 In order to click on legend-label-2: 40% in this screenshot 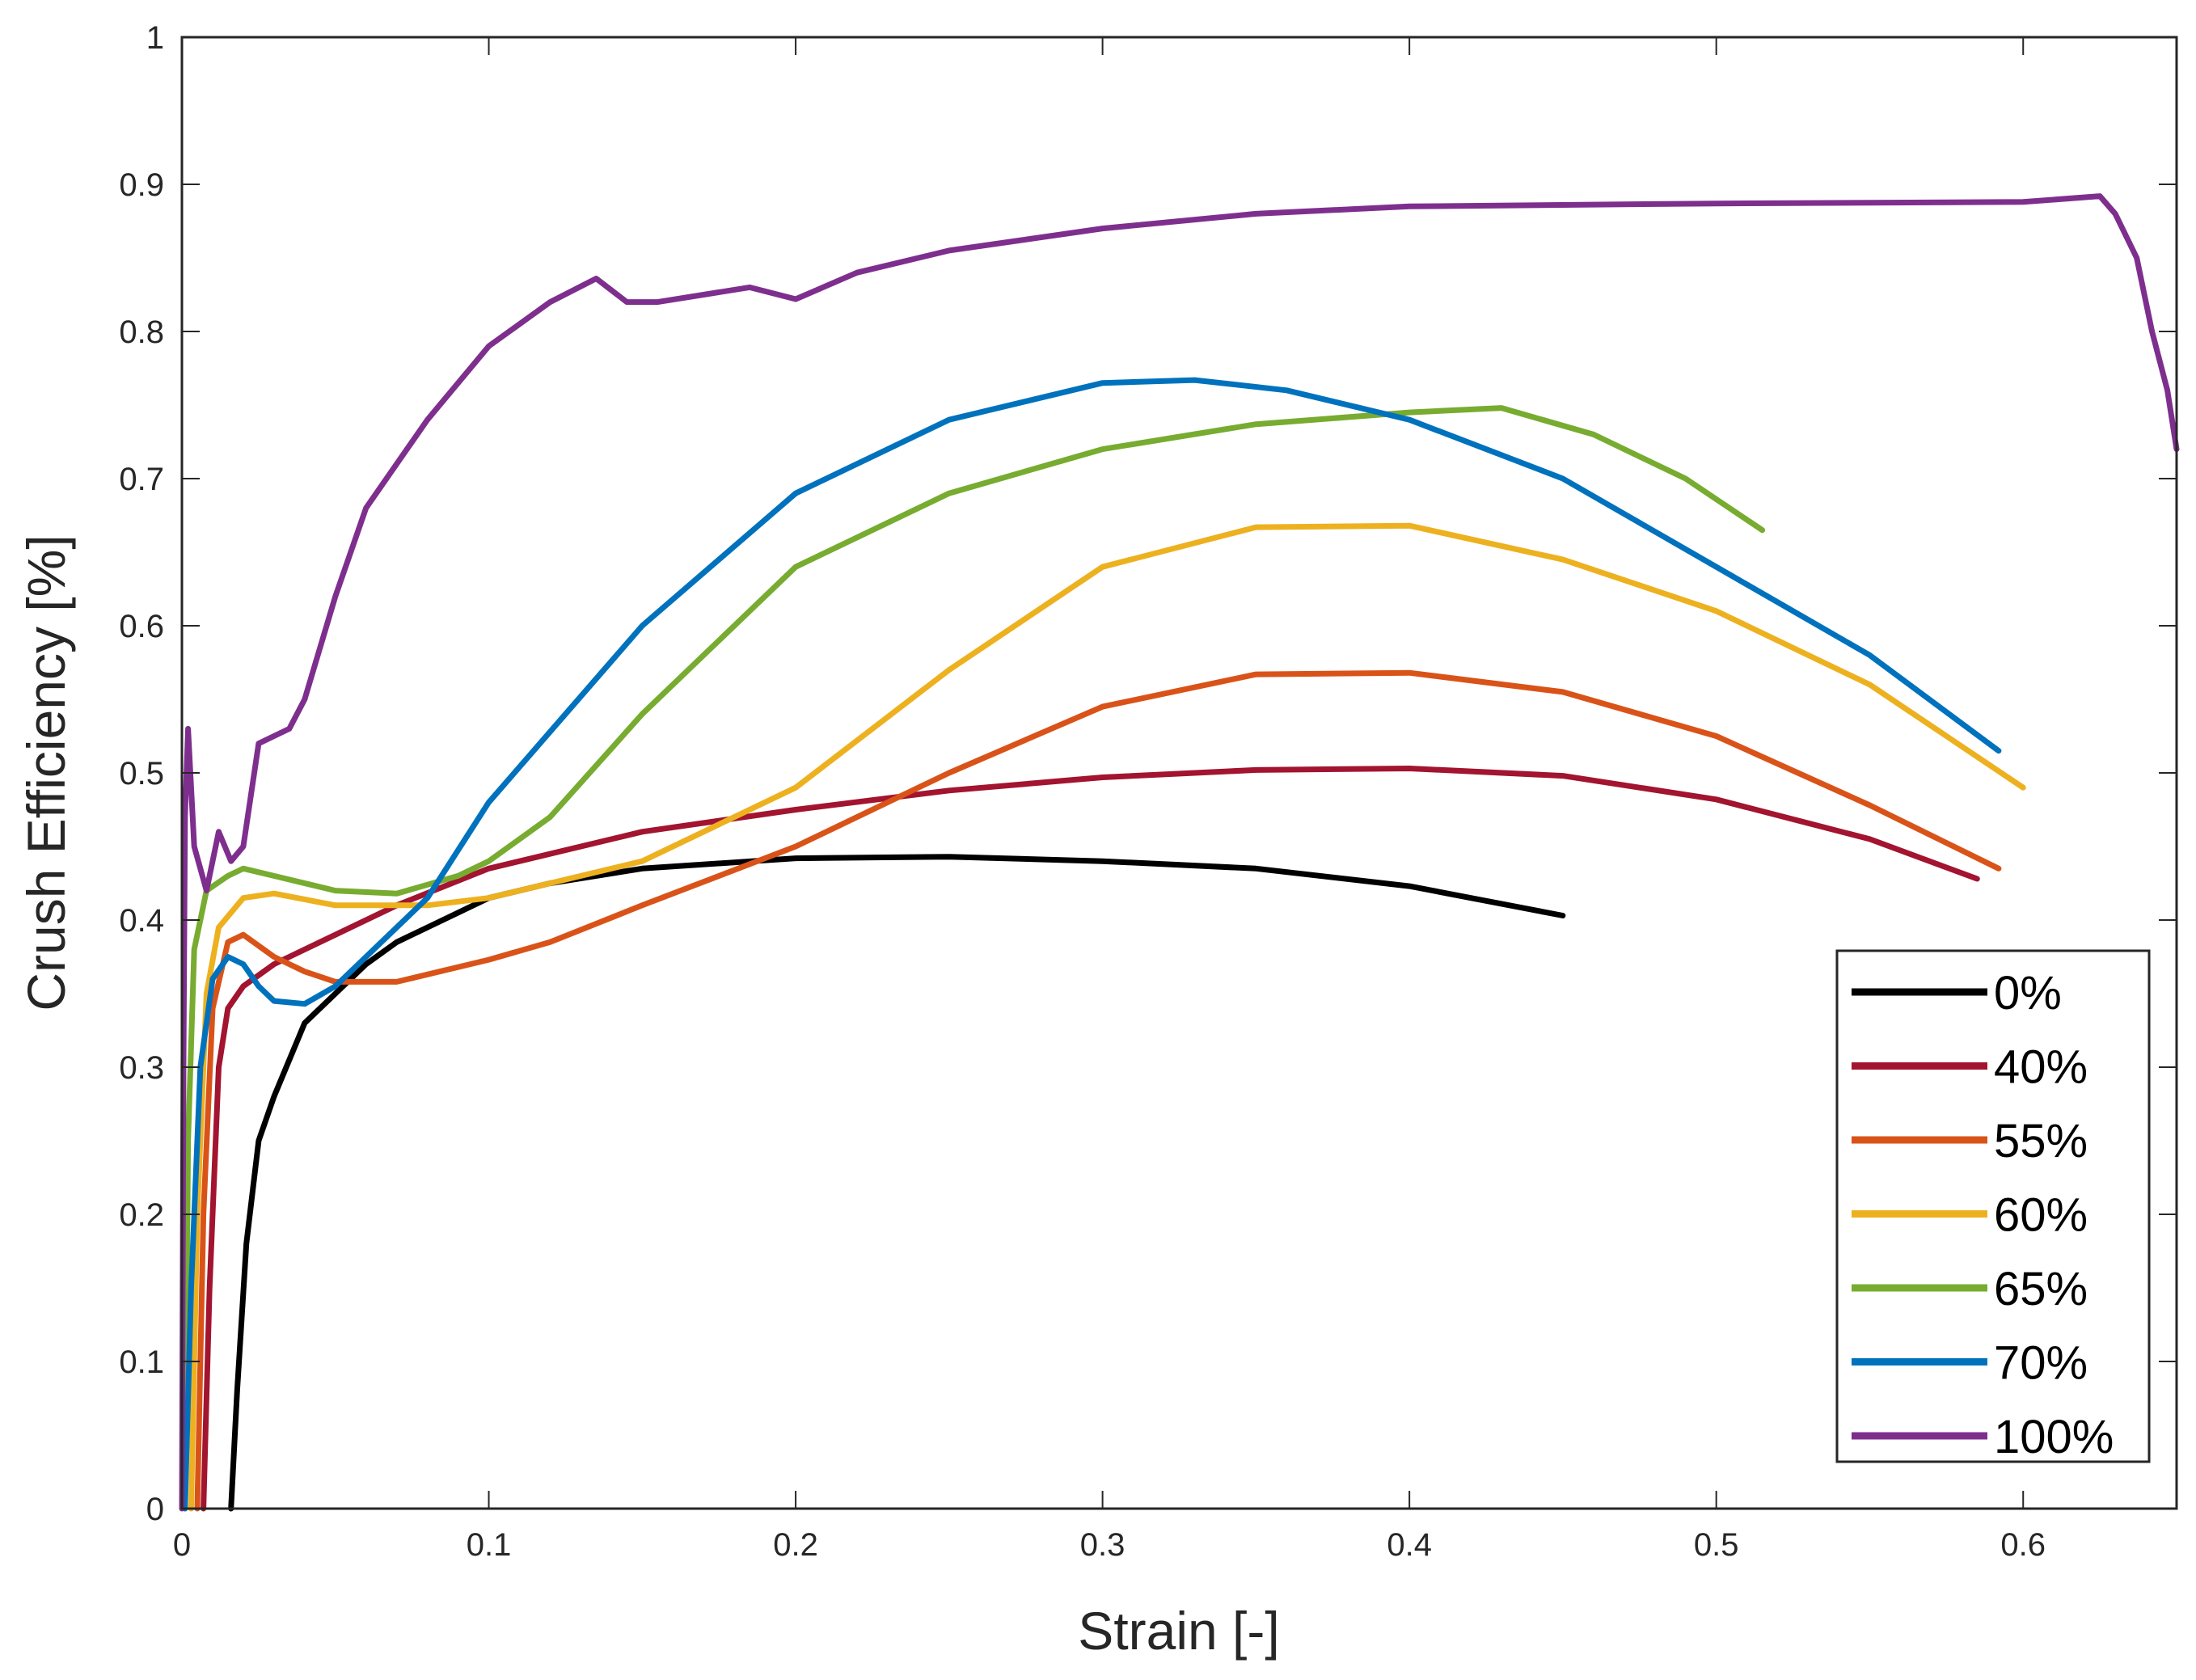, I will do `click(2041, 1068)`.